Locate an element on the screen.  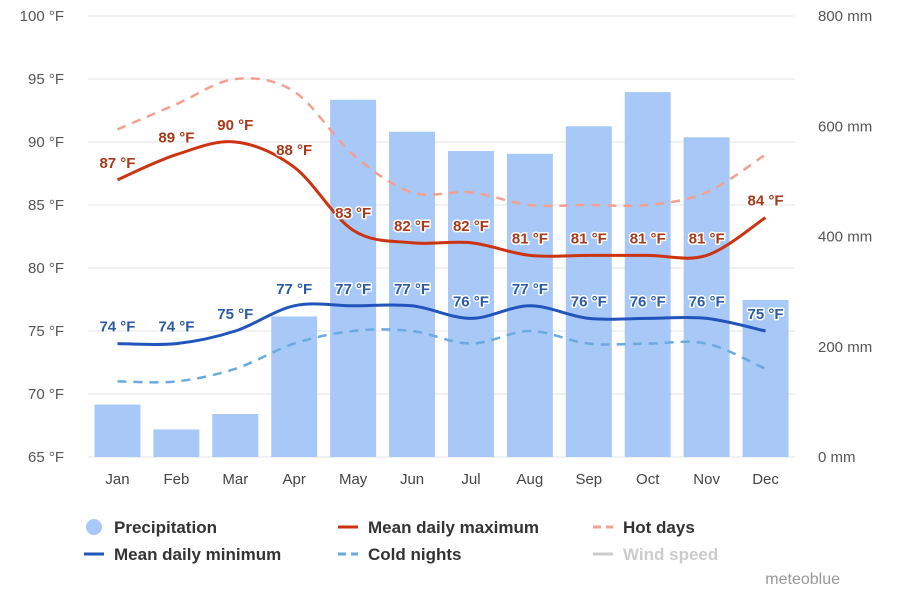
x-tick-label: Aug is located at coordinates (530, 479).